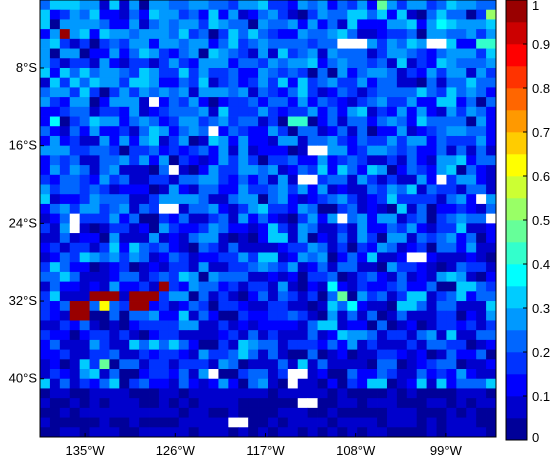  I want to click on longitude-tick-label: 117°W, so click(265, 450).